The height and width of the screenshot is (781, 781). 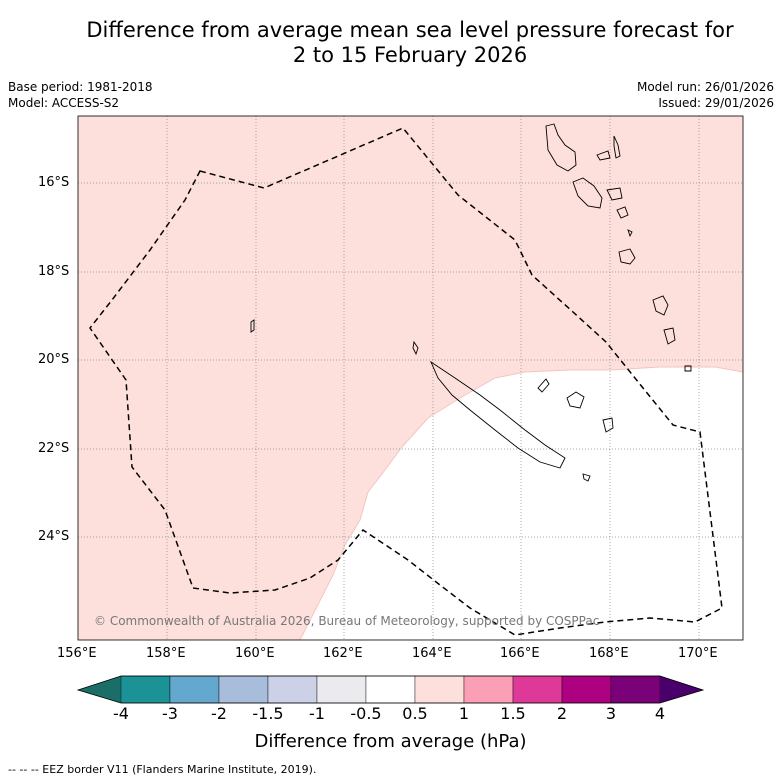 What do you see at coordinates (390, 741) in the screenshot?
I see `colorbar-title: Difference from average (hPa)` at bounding box center [390, 741].